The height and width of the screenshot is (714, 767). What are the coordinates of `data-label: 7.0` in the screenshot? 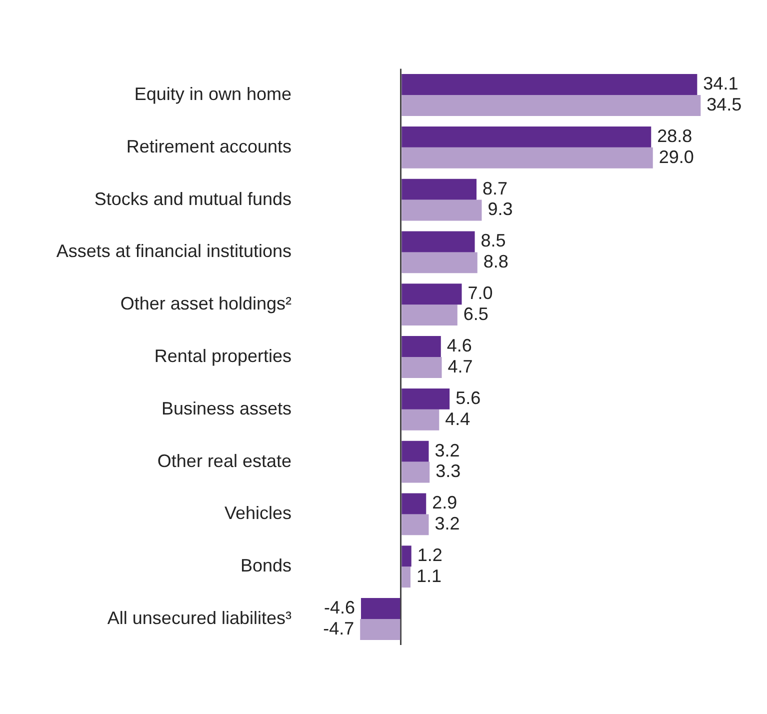 It's located at (480, 293).